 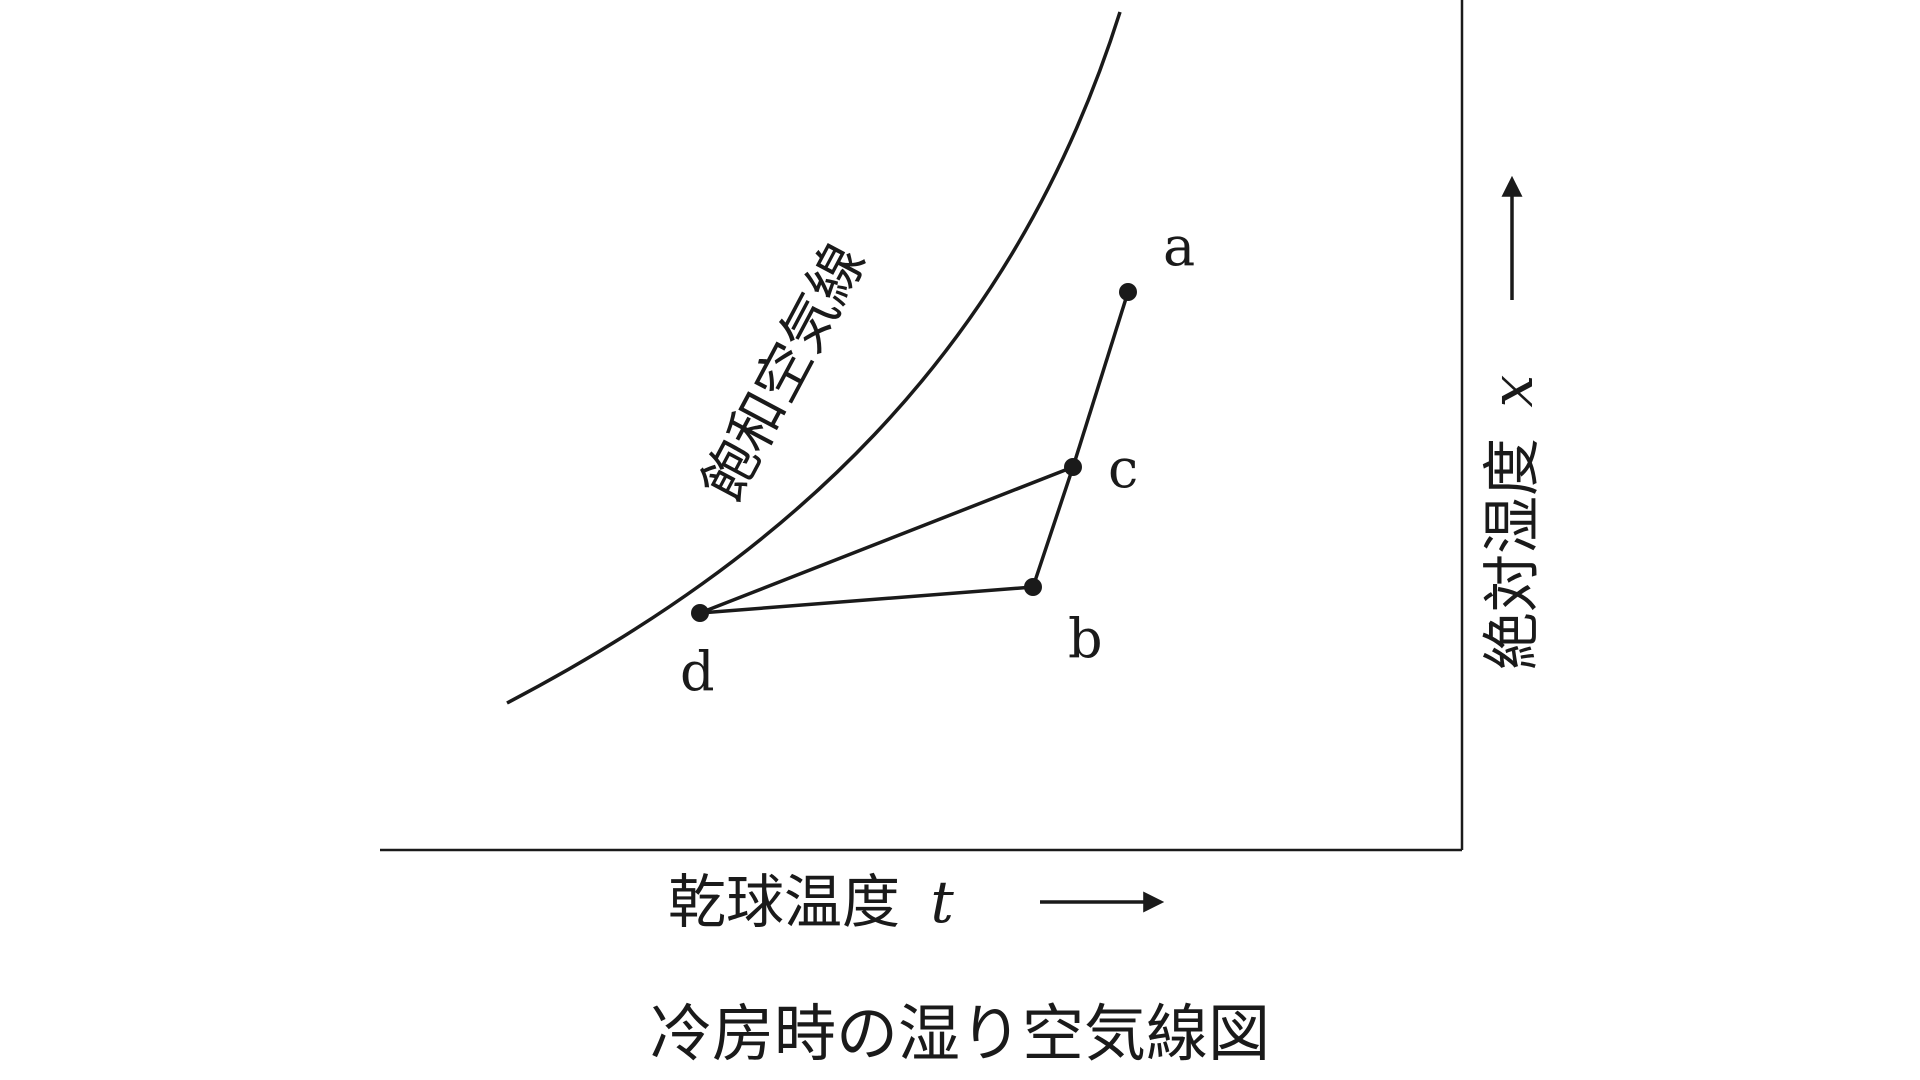 What do you see at coordinates (784, 373) in the screenshot?
I see `saturation-curve-label: 飽和空気線` at bounding box center [784, 373].